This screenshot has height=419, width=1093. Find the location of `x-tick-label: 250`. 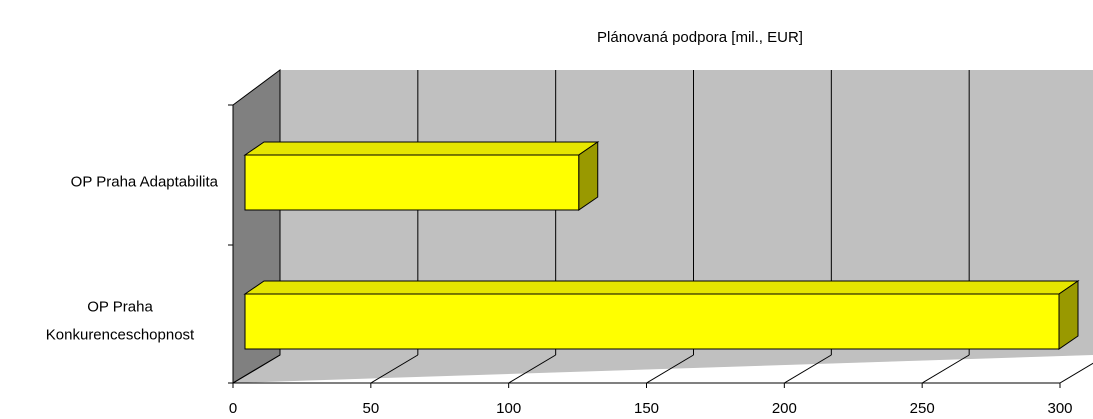

x-tick-label: 250 is located at coordinates (922, 408).